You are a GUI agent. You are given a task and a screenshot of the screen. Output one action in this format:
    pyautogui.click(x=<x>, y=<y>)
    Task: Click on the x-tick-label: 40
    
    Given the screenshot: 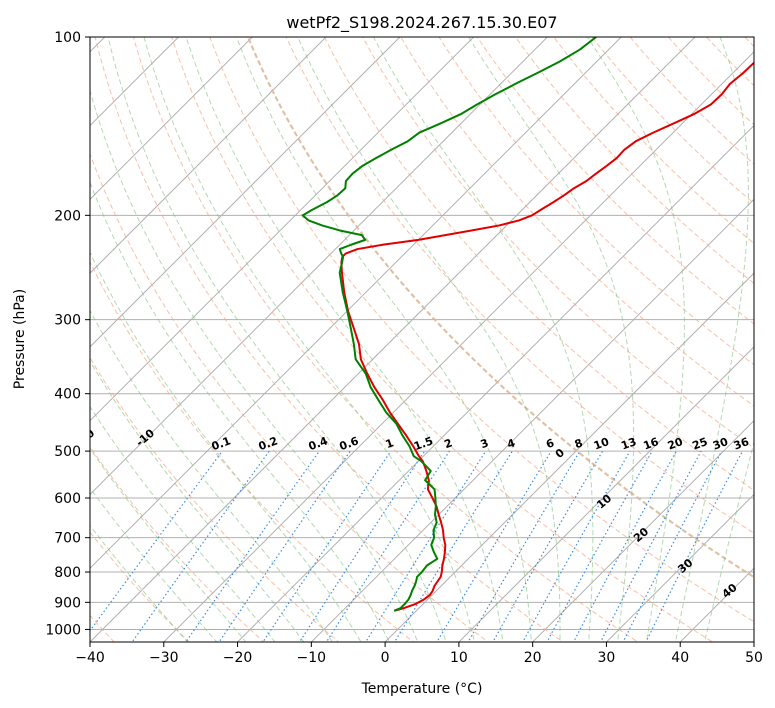 What is the action you would take?
    pyautogui.click(x=680, y=658)
    